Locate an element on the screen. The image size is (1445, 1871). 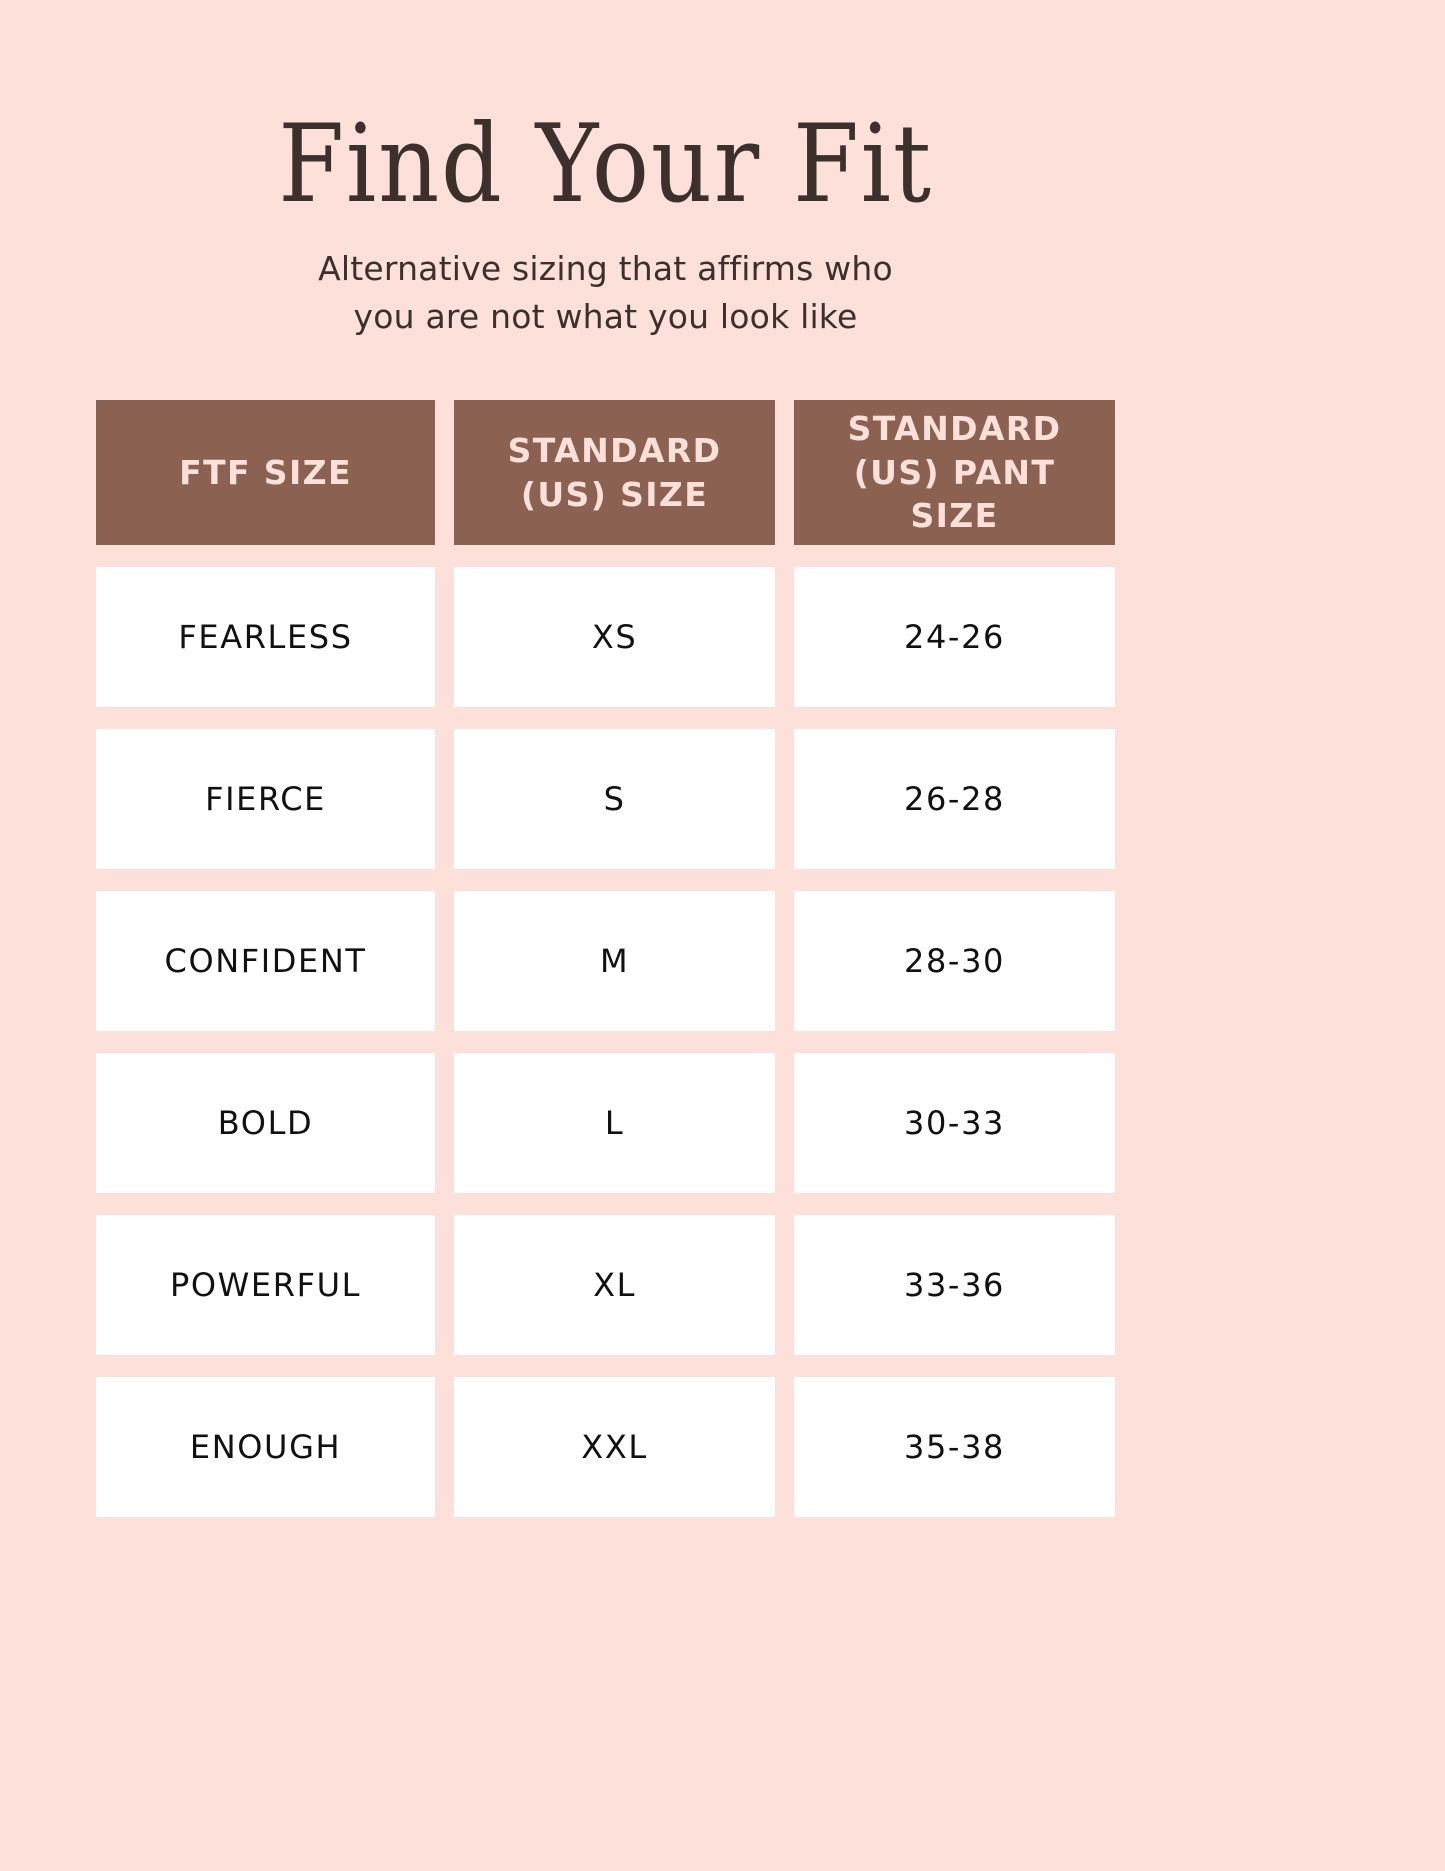
column-header-standard-us-pant-size-line-1: STANDARD is located at coordinates (954, 429).